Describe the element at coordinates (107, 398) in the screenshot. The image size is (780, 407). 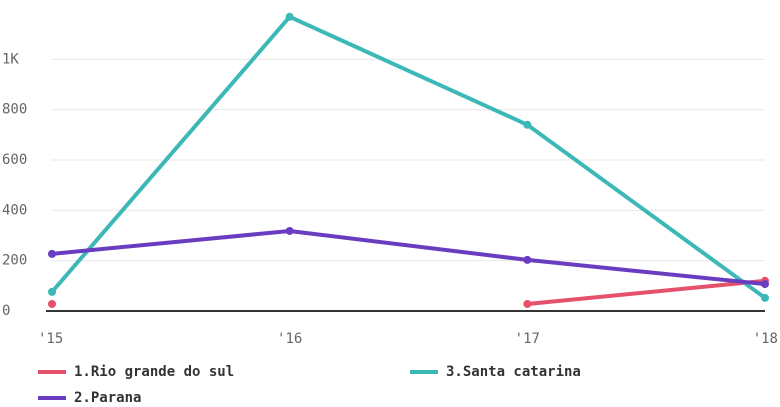
I see `legend-label: 2.Parana` at that location.